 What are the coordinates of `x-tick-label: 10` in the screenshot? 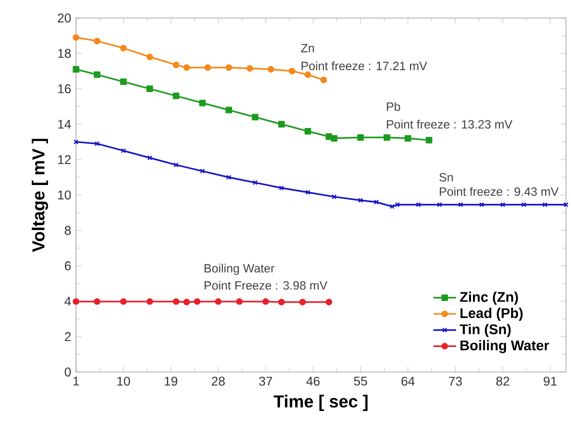 It's located at (123, 381).